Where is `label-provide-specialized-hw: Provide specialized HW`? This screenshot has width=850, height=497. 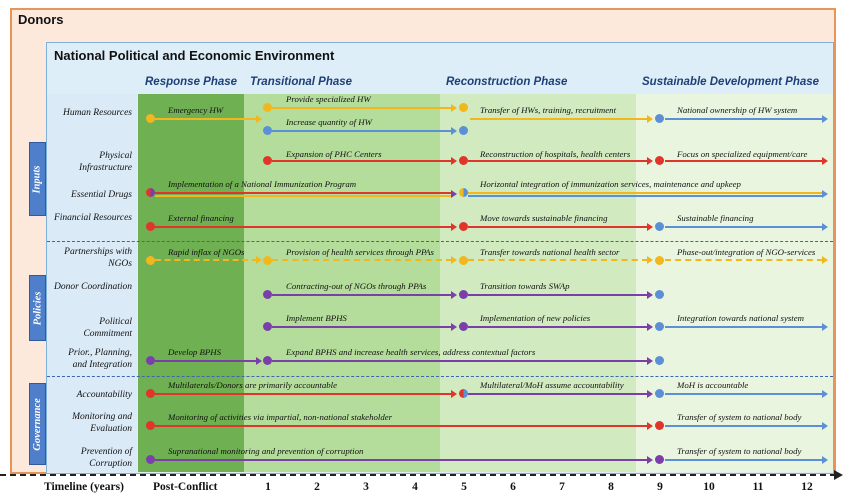 label-provide-specialized-hw: Provide specialized HW is located at coordinates (328, 99).